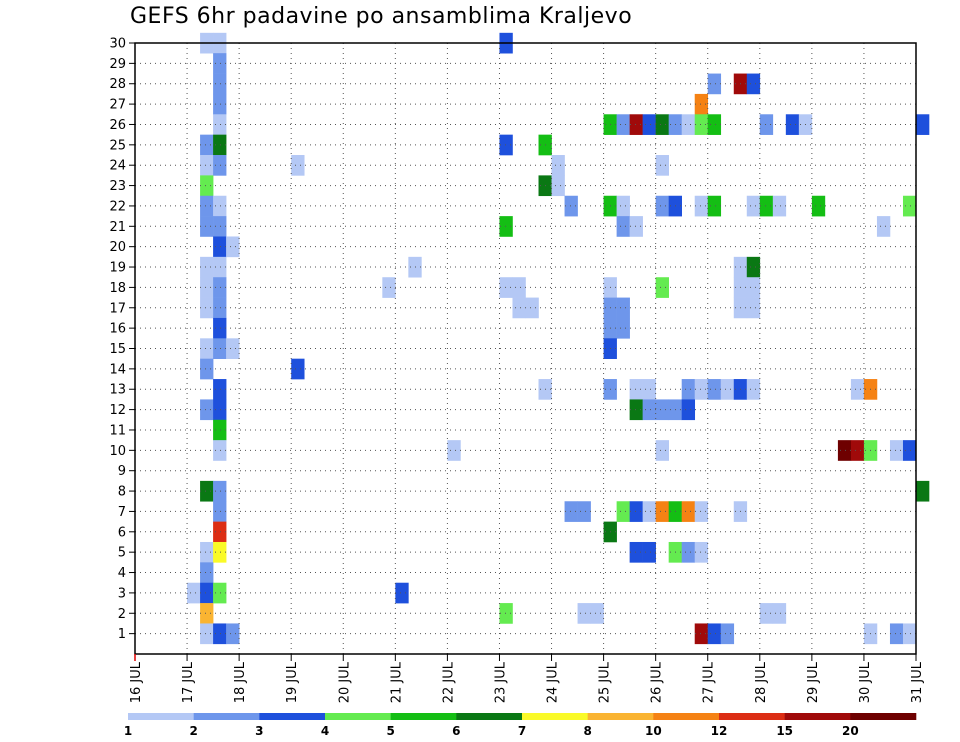 This screenshot has width=960, height=742. I want to click on x-tick-label: 26 JUL, so click(657, 682).